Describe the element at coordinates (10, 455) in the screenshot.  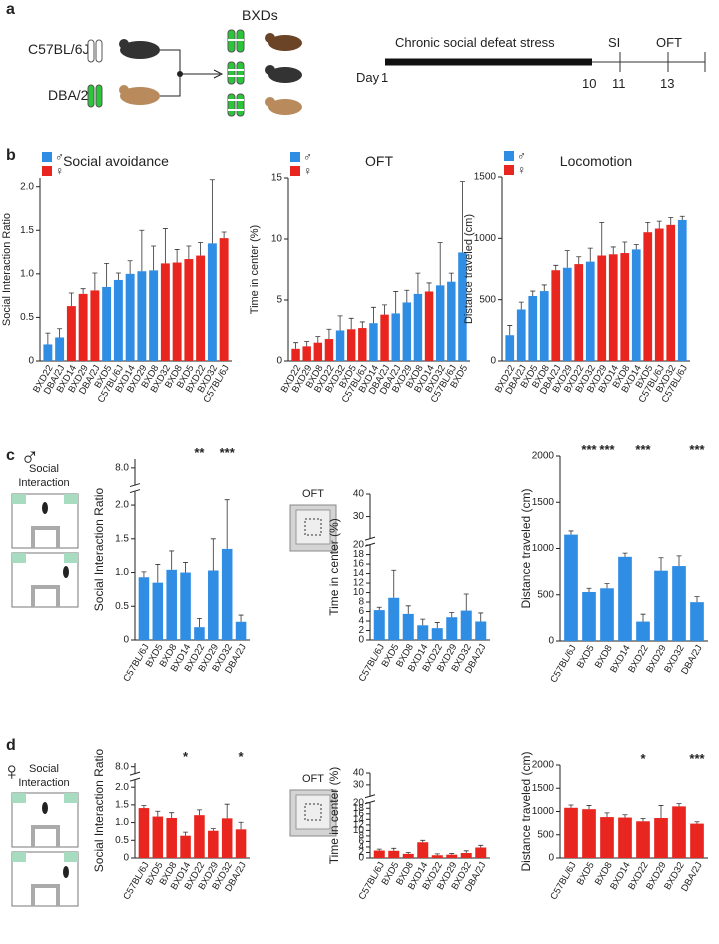
I see `panel-label: c` at that location.